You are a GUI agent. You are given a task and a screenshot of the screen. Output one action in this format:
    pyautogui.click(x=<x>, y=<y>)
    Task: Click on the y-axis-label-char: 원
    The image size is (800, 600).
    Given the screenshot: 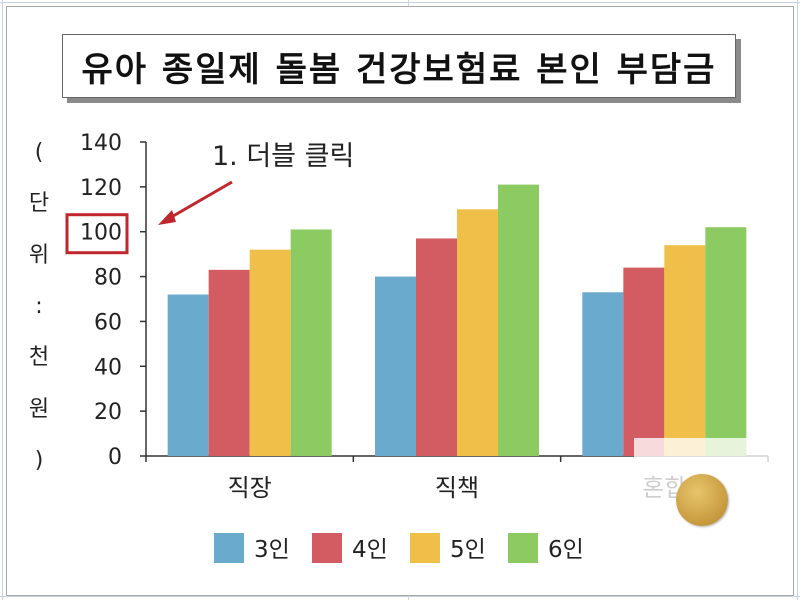 What is the action you would take?
    pyautogui.click(x=39, y=409)
    